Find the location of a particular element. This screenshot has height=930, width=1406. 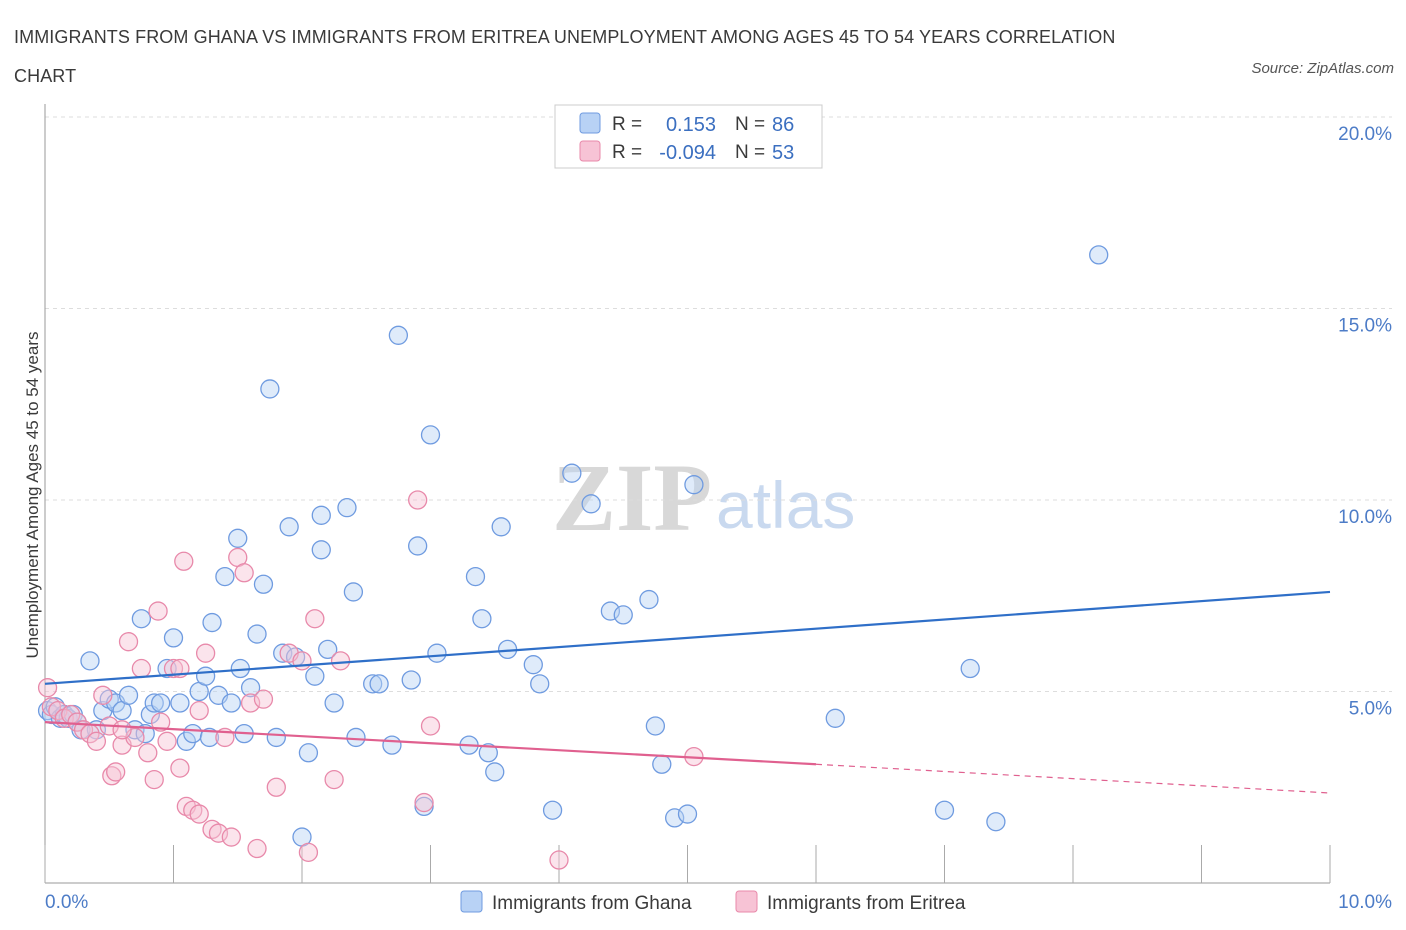

bottom-legend-swatch-eritrea is located at coordinates (746, 901).